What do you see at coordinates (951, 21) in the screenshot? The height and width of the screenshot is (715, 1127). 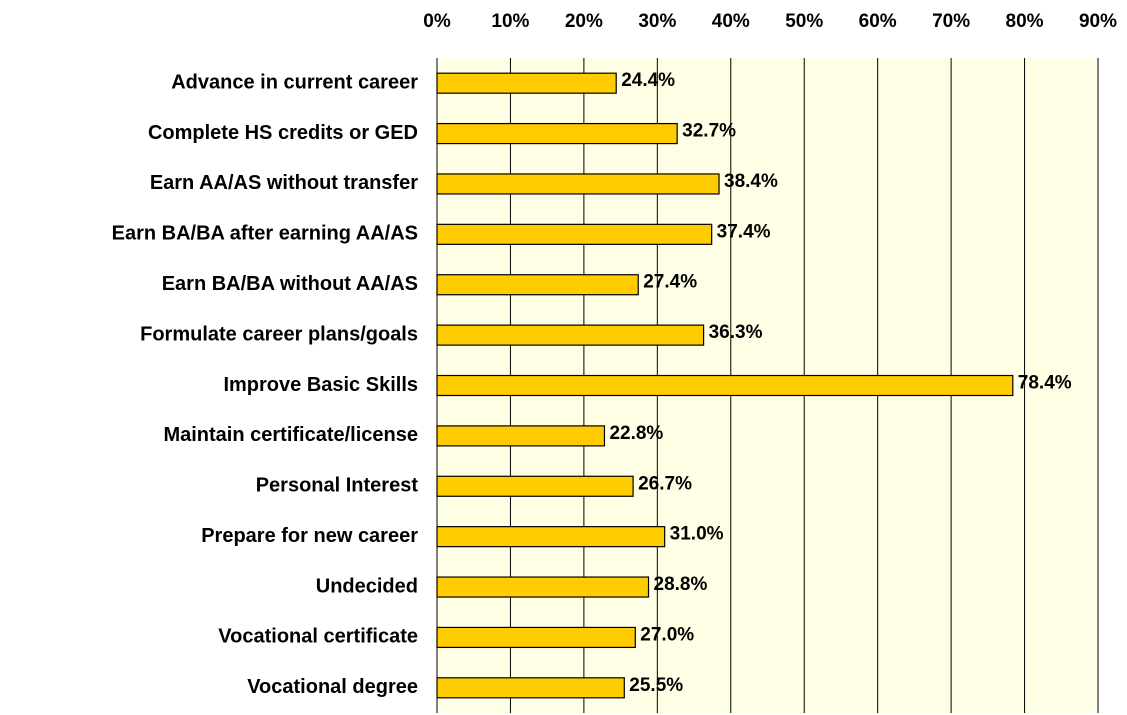 I see `x-tick-label: 70%` at bounding box center [951, 21].